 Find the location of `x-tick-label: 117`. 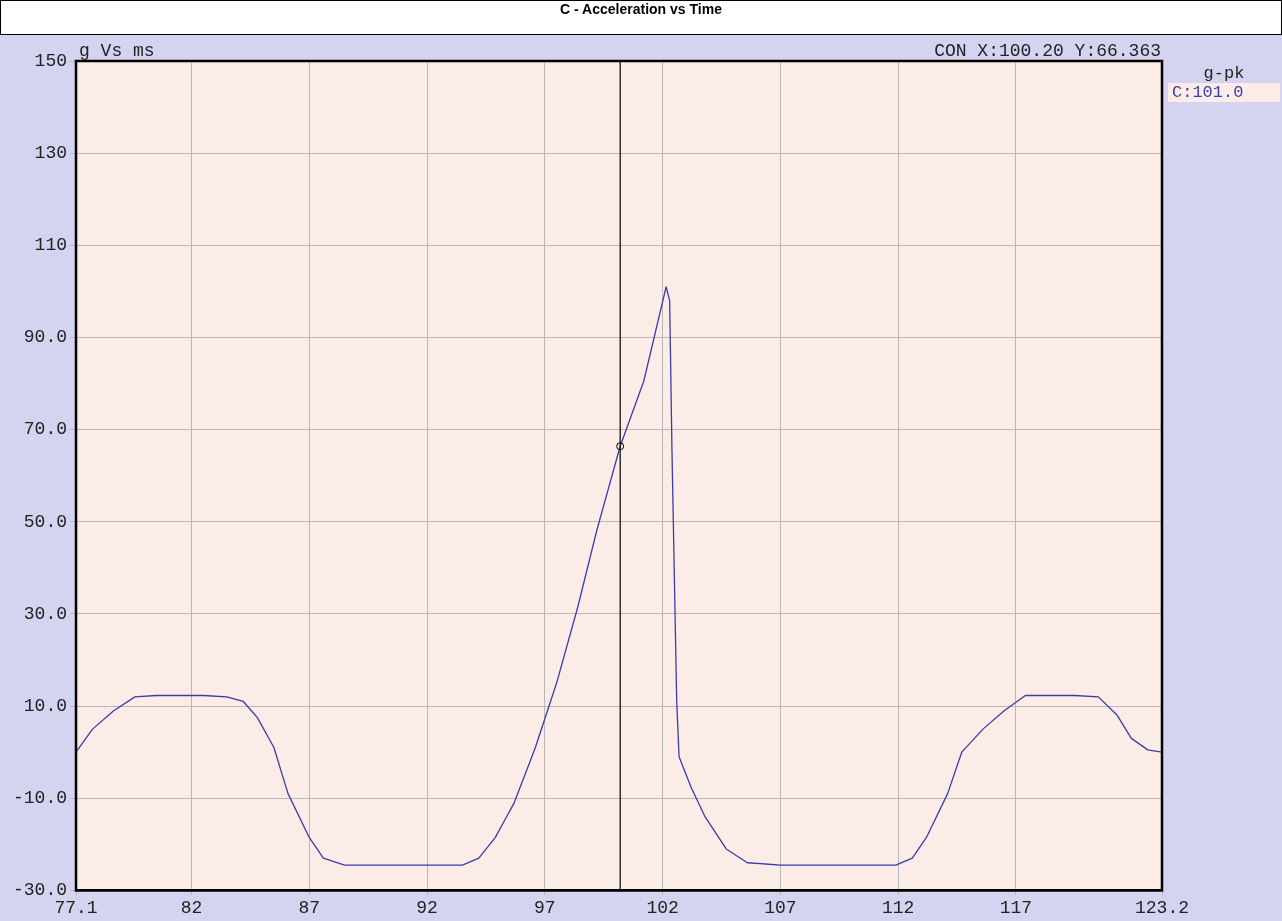

x-tick-label: 117 is located at coordinates (1016, 907).